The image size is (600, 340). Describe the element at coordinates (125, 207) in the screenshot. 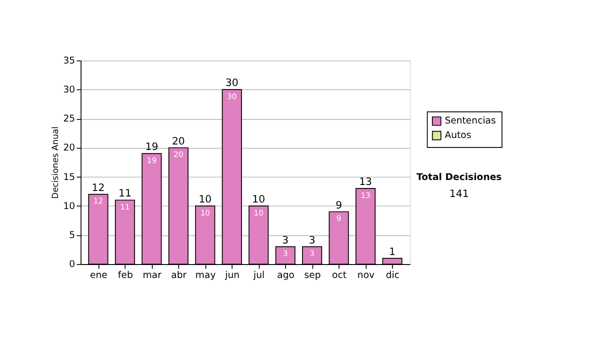

I see `data-label: 11` at that location.